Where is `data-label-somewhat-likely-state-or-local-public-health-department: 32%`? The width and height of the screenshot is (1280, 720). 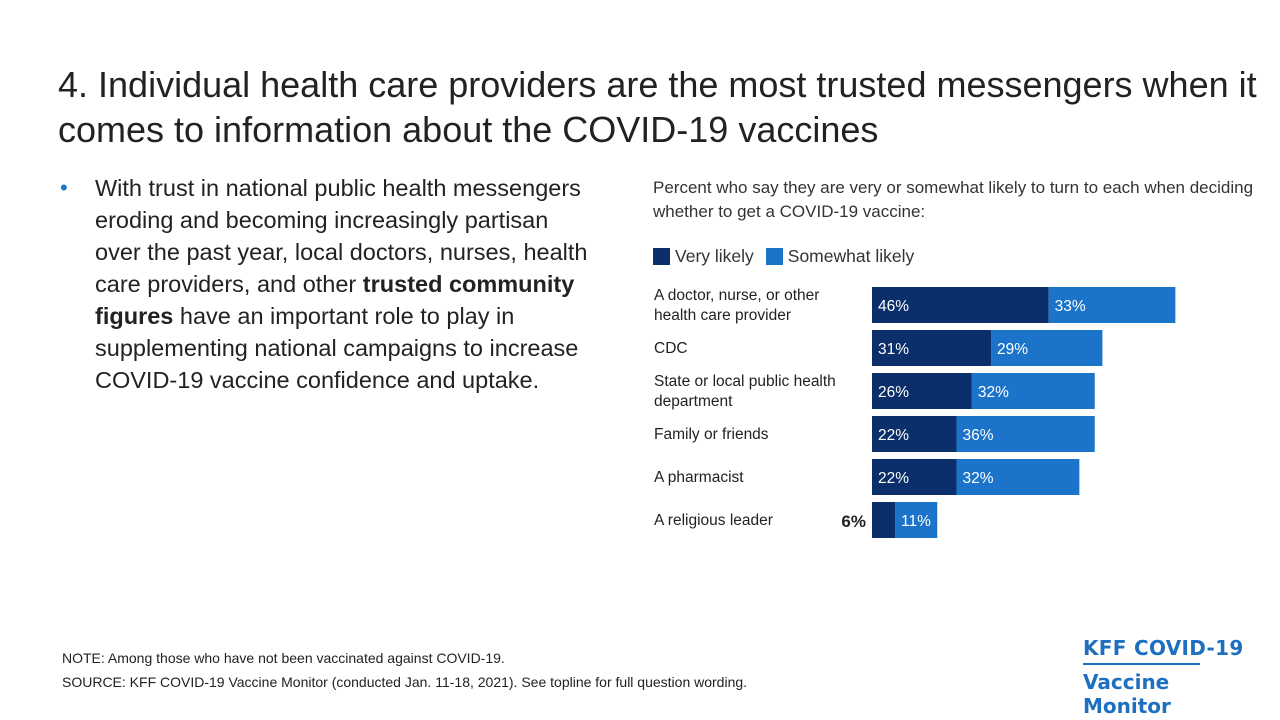
data-label-somewhat-likely-state-or-local-public-health-department: 32% is located at coordinates (993, 392).